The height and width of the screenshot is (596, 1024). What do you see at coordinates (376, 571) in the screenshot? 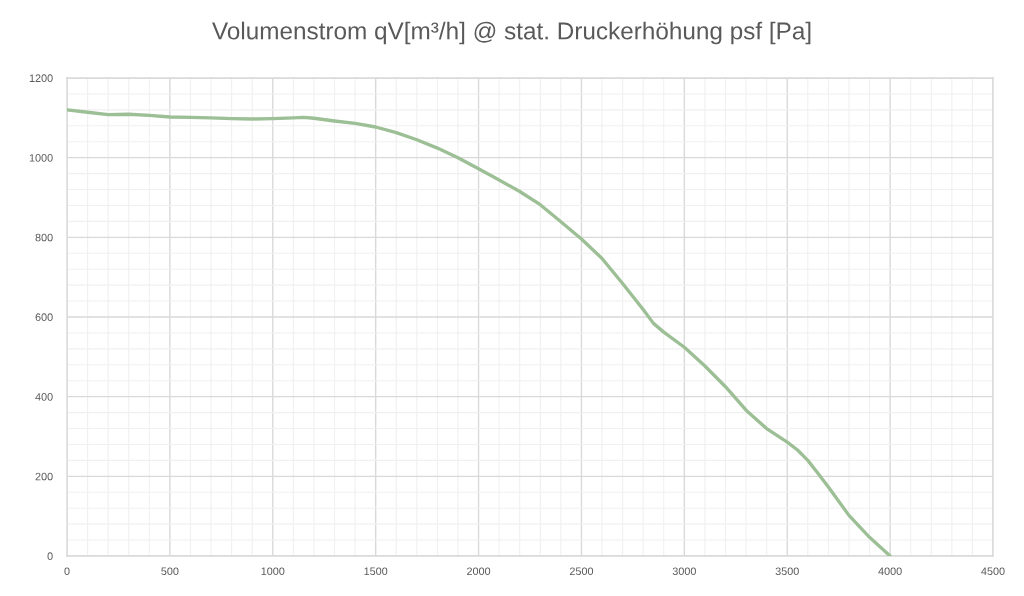
I see `x-tick-label: 1500` at bounding box center [376, 571].